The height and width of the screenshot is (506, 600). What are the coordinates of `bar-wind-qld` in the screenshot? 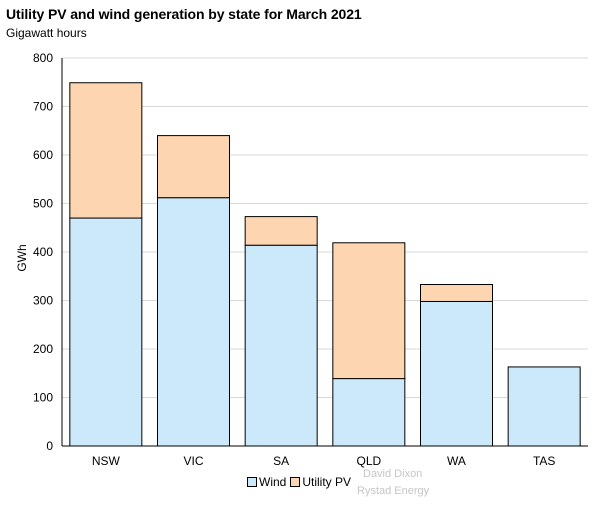 It's located at (369, 412).